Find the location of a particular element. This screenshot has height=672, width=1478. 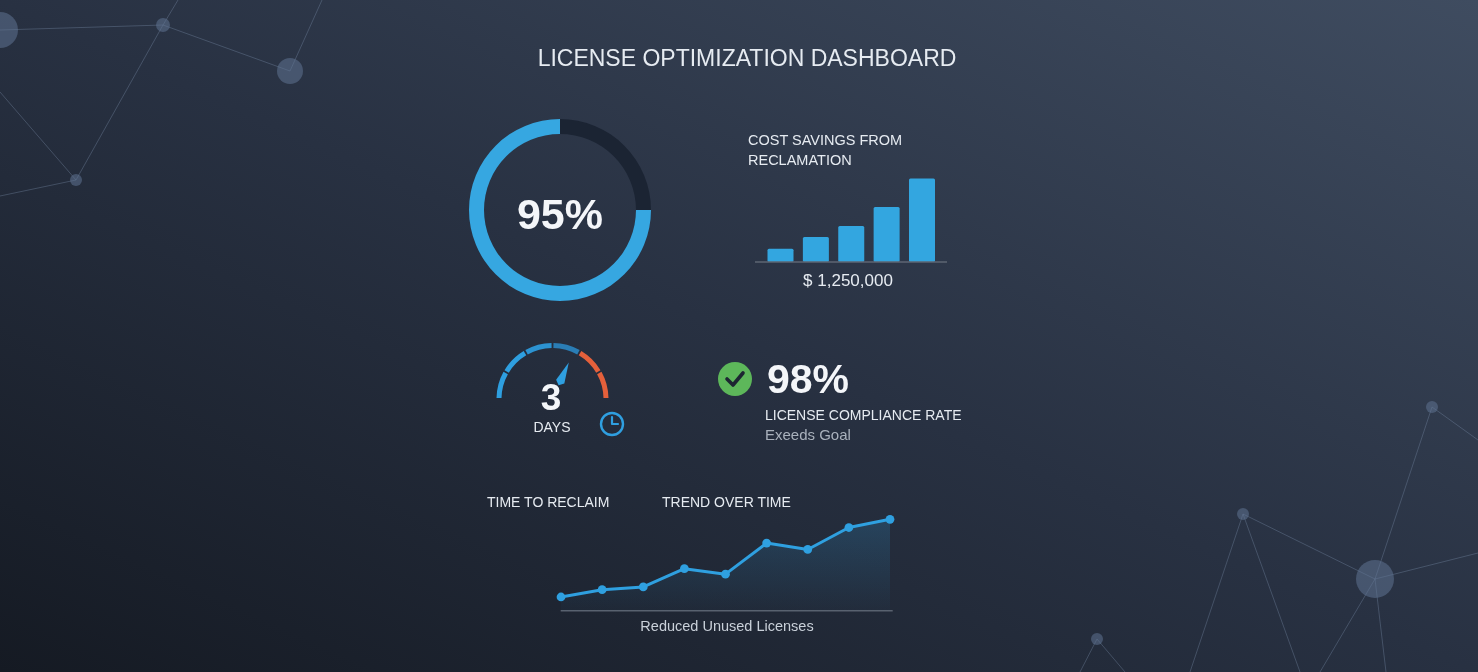

donut-slice is located at coordinates (560, 210).